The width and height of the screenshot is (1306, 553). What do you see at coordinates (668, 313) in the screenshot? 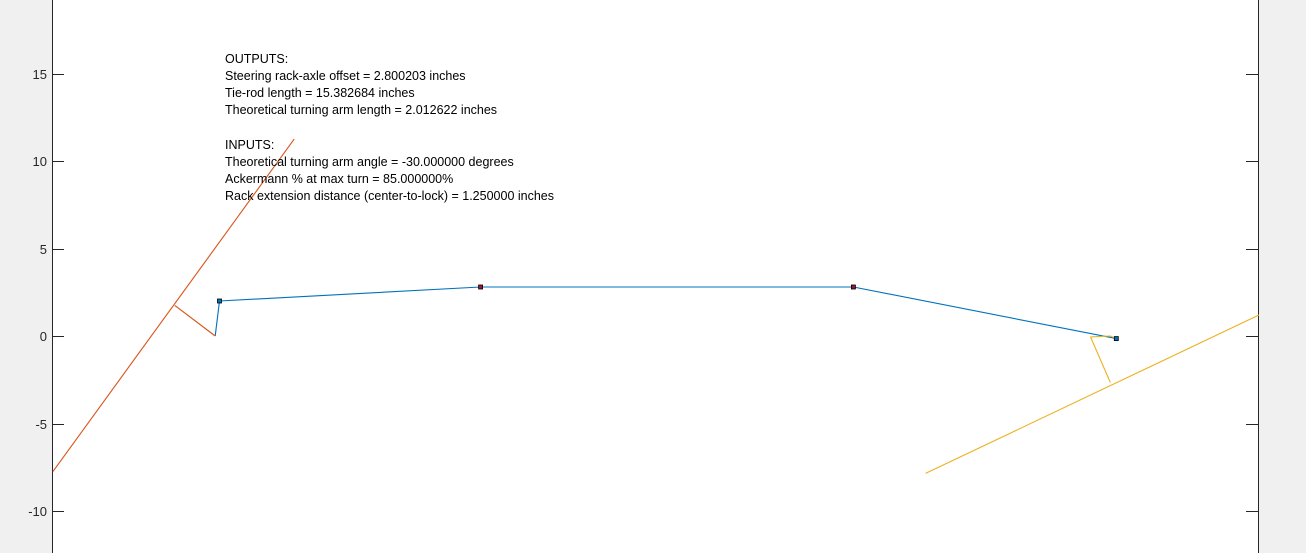
I see `markers-group` at bounding box center [668, 313].